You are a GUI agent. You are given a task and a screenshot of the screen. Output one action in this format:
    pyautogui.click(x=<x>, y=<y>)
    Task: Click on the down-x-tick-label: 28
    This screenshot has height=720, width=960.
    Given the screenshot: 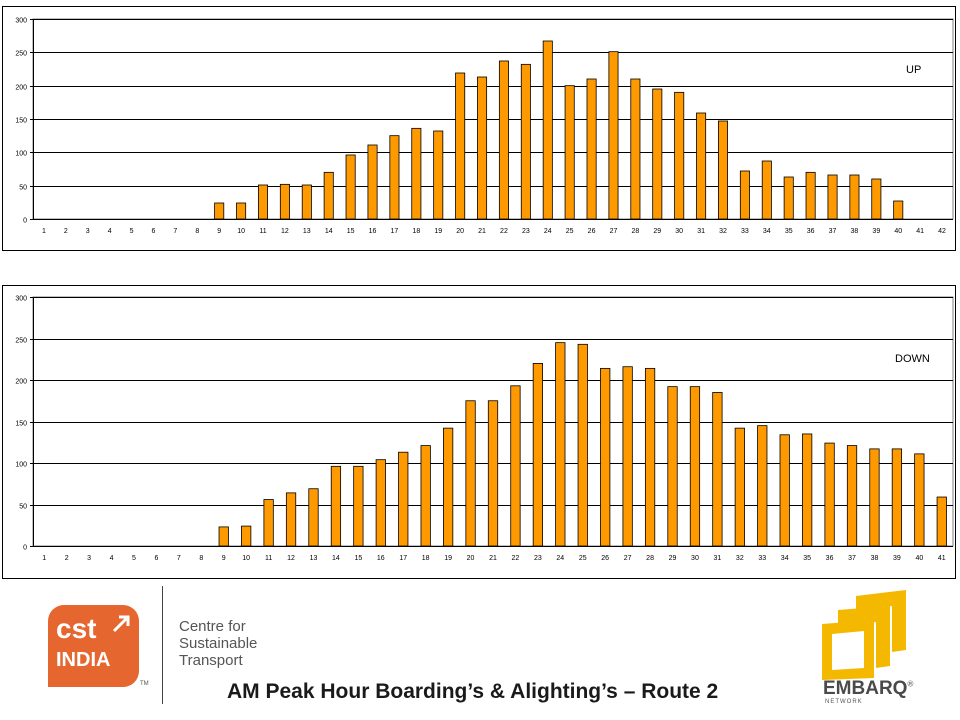 What is the action you would take?
    pyautogui.click(x=650, y=558)
    